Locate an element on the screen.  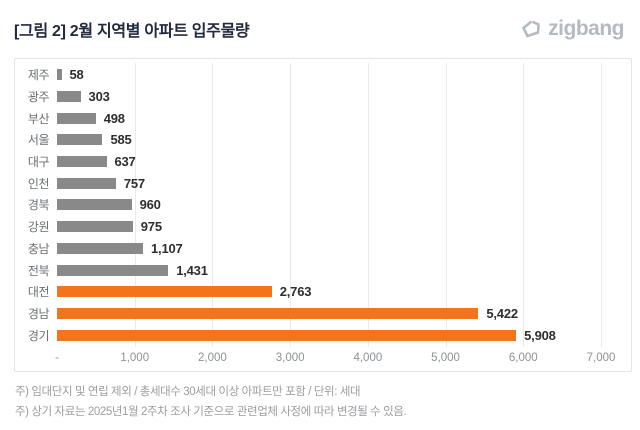
category-label: 강원 is located at coordinates (38, 227).